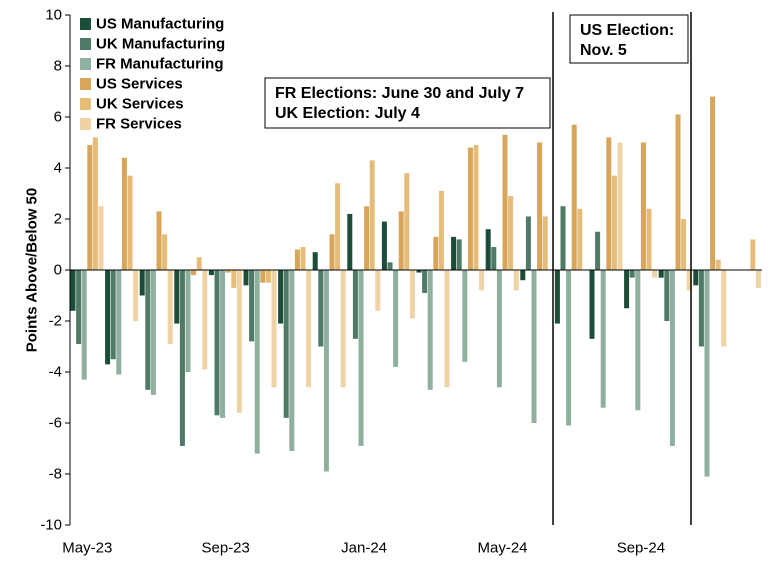  I want to click on annotation-box, so click(629, 39).